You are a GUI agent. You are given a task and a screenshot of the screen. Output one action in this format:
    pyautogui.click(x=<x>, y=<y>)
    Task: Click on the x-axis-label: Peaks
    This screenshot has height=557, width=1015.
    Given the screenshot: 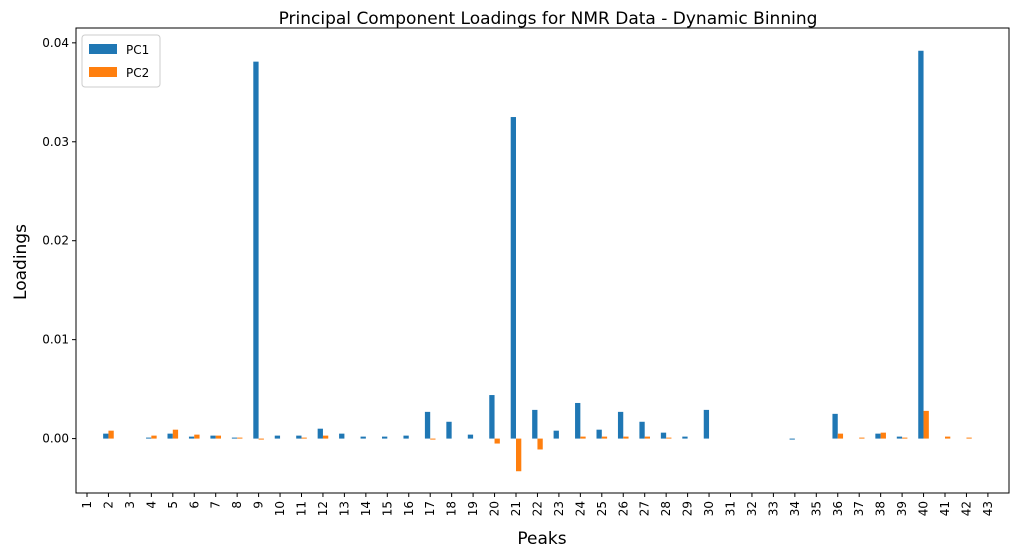 What is the action you would take?
    pyautogui.click(x=541, y=539)
    